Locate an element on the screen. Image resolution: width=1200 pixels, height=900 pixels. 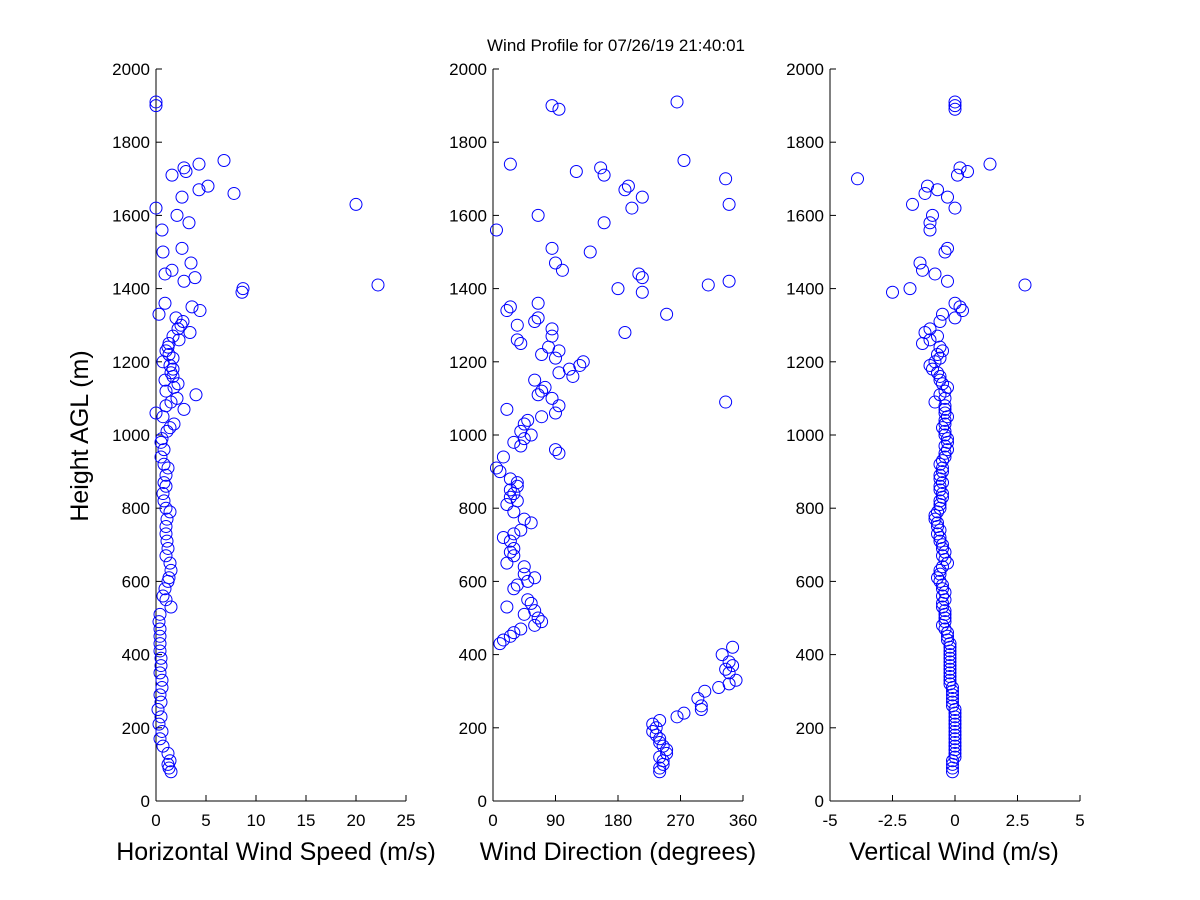
y-tick-label: 1400 is located at coordinates (468, 289).